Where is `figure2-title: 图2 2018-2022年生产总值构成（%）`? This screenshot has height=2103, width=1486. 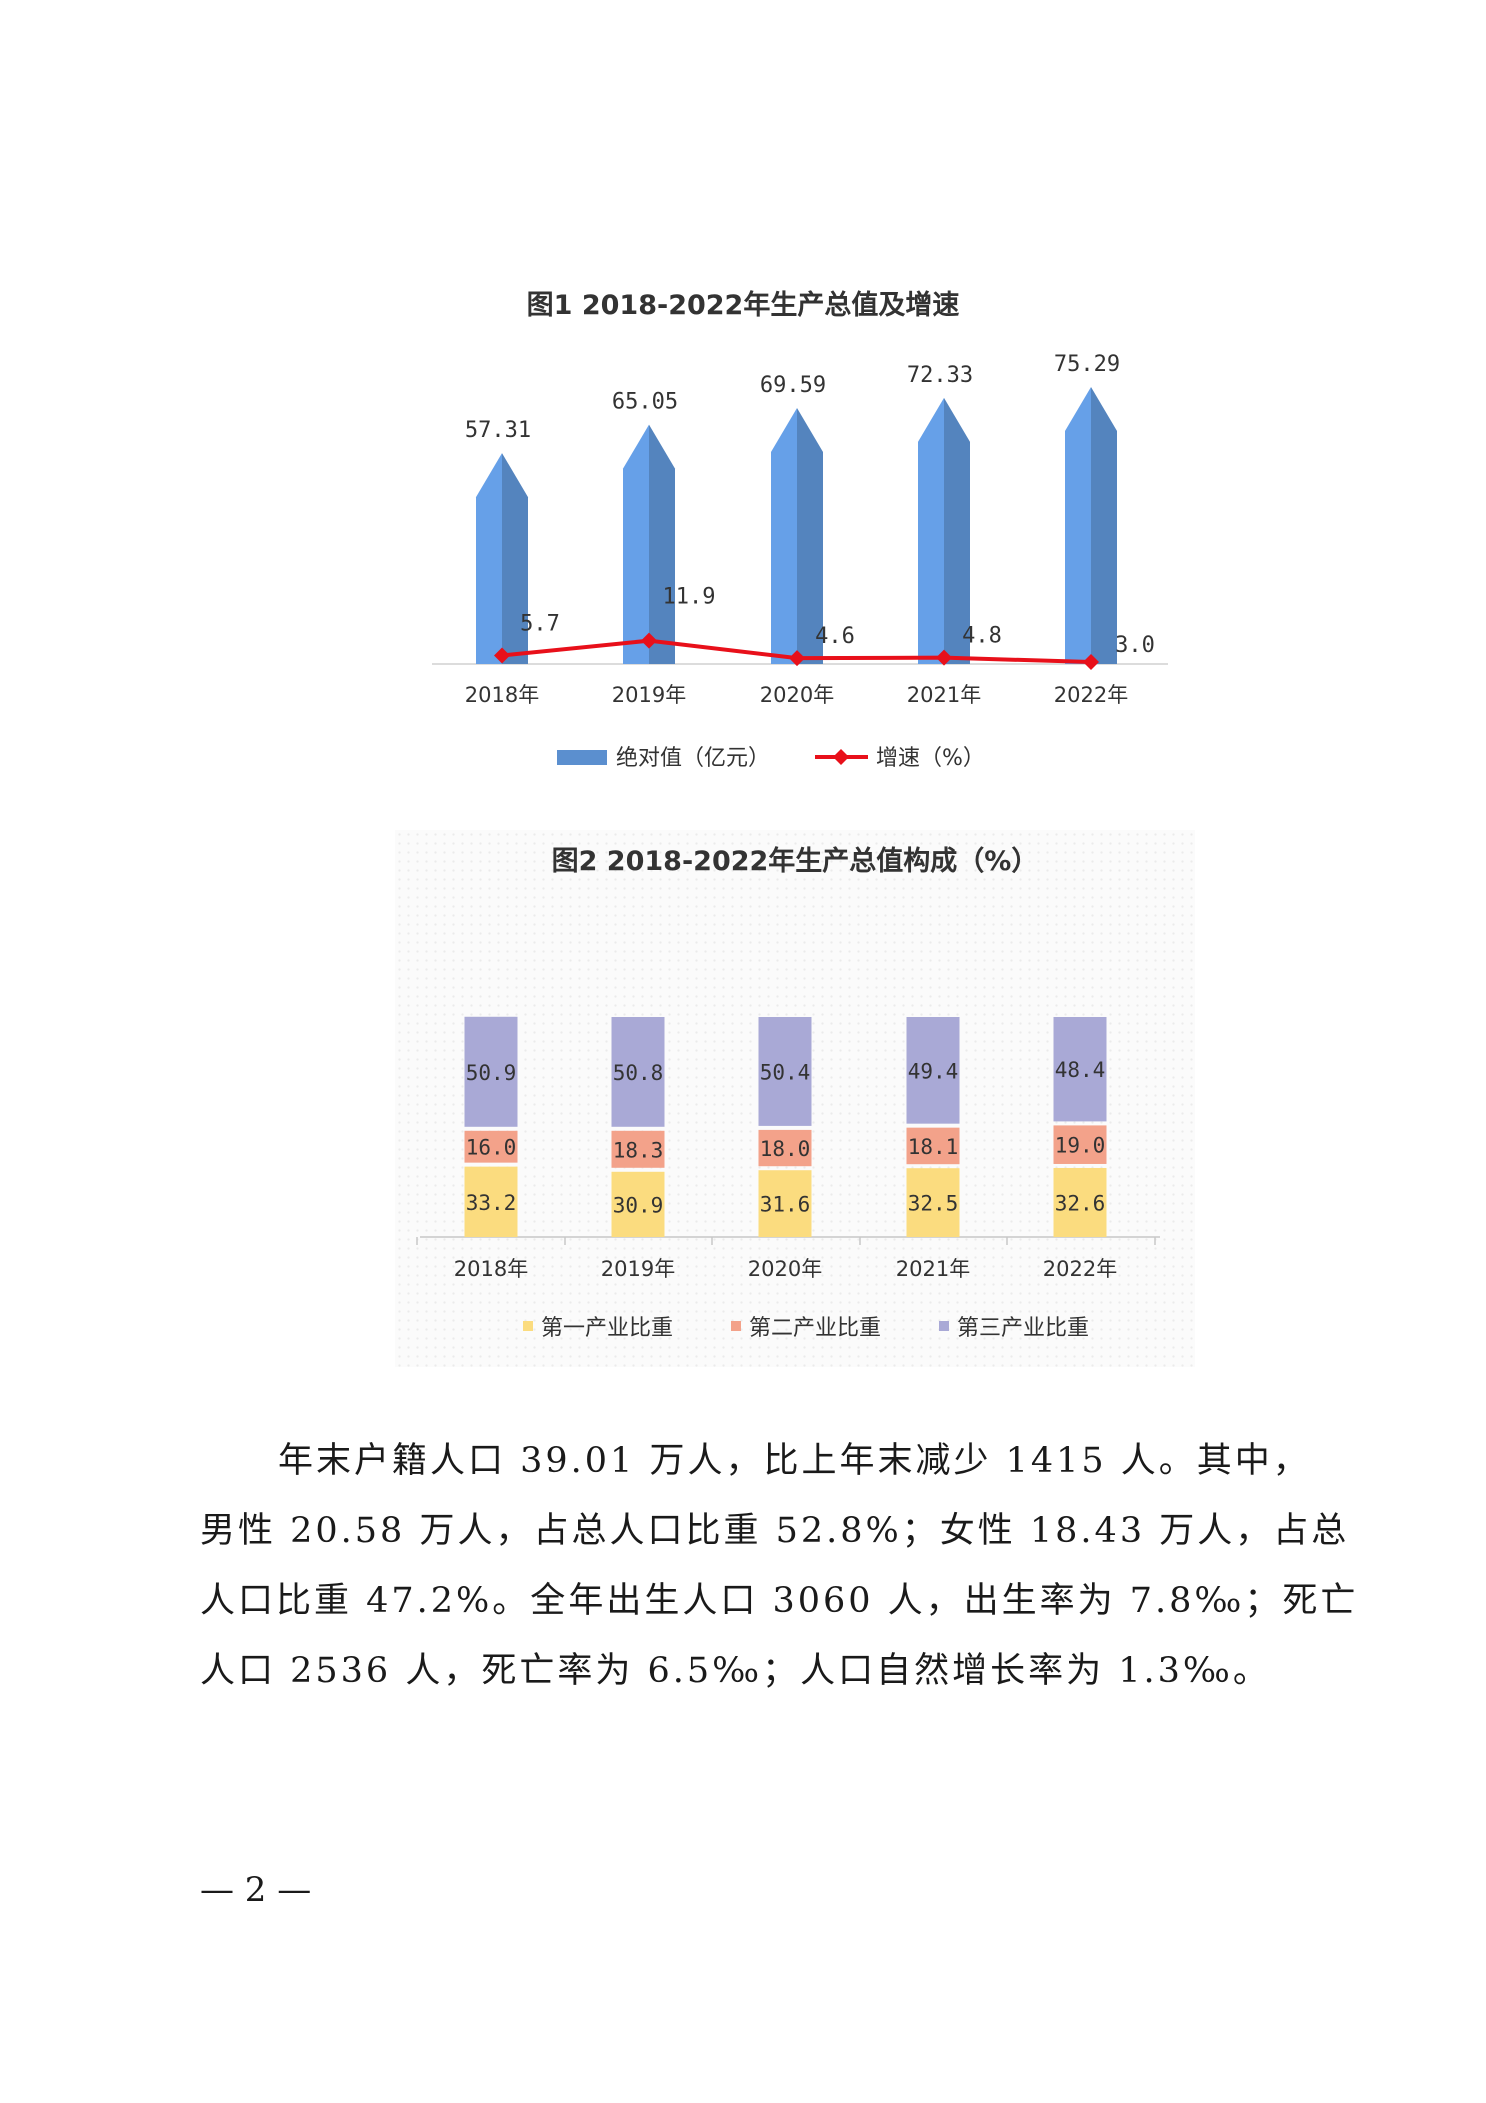 figure2-title: 图2 2018-2022年生产总值构成（%） is located at coordinates (795, 861).